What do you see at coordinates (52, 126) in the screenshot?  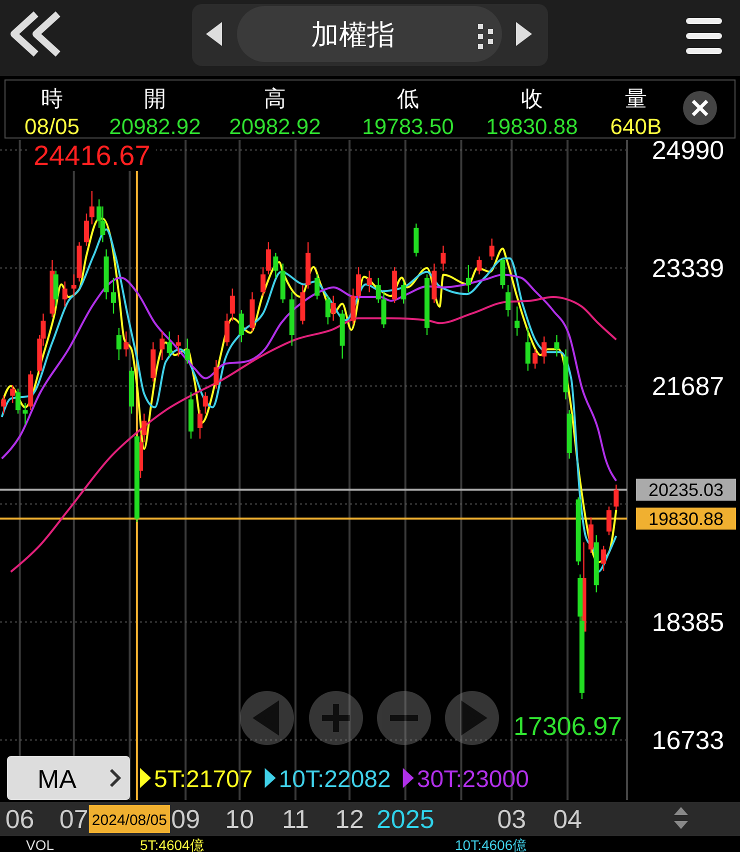 I see `text: 08/05` at bounding box center [52, 126].